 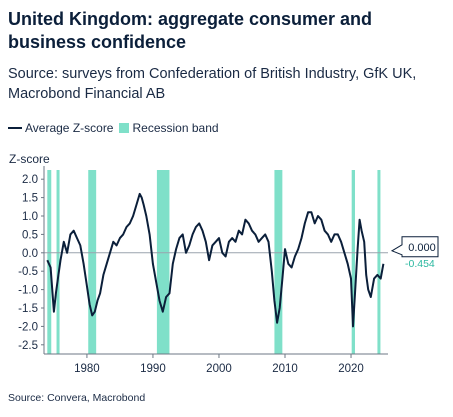 I want to click on chart-legend: Average Z-score Recession band, so click(x=113, y=128).